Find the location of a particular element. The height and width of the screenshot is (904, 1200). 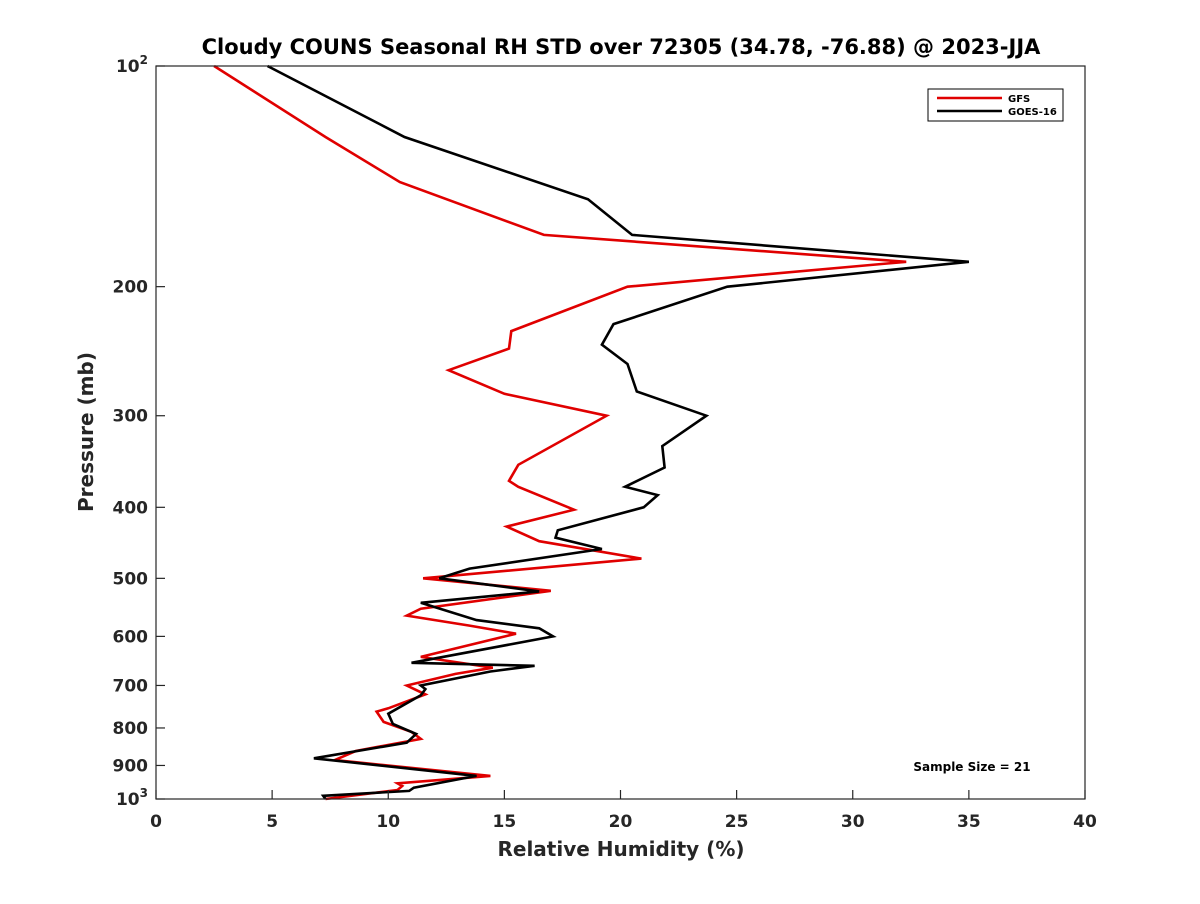

y-tick-label: 600 is located at coordinates (131, 637).